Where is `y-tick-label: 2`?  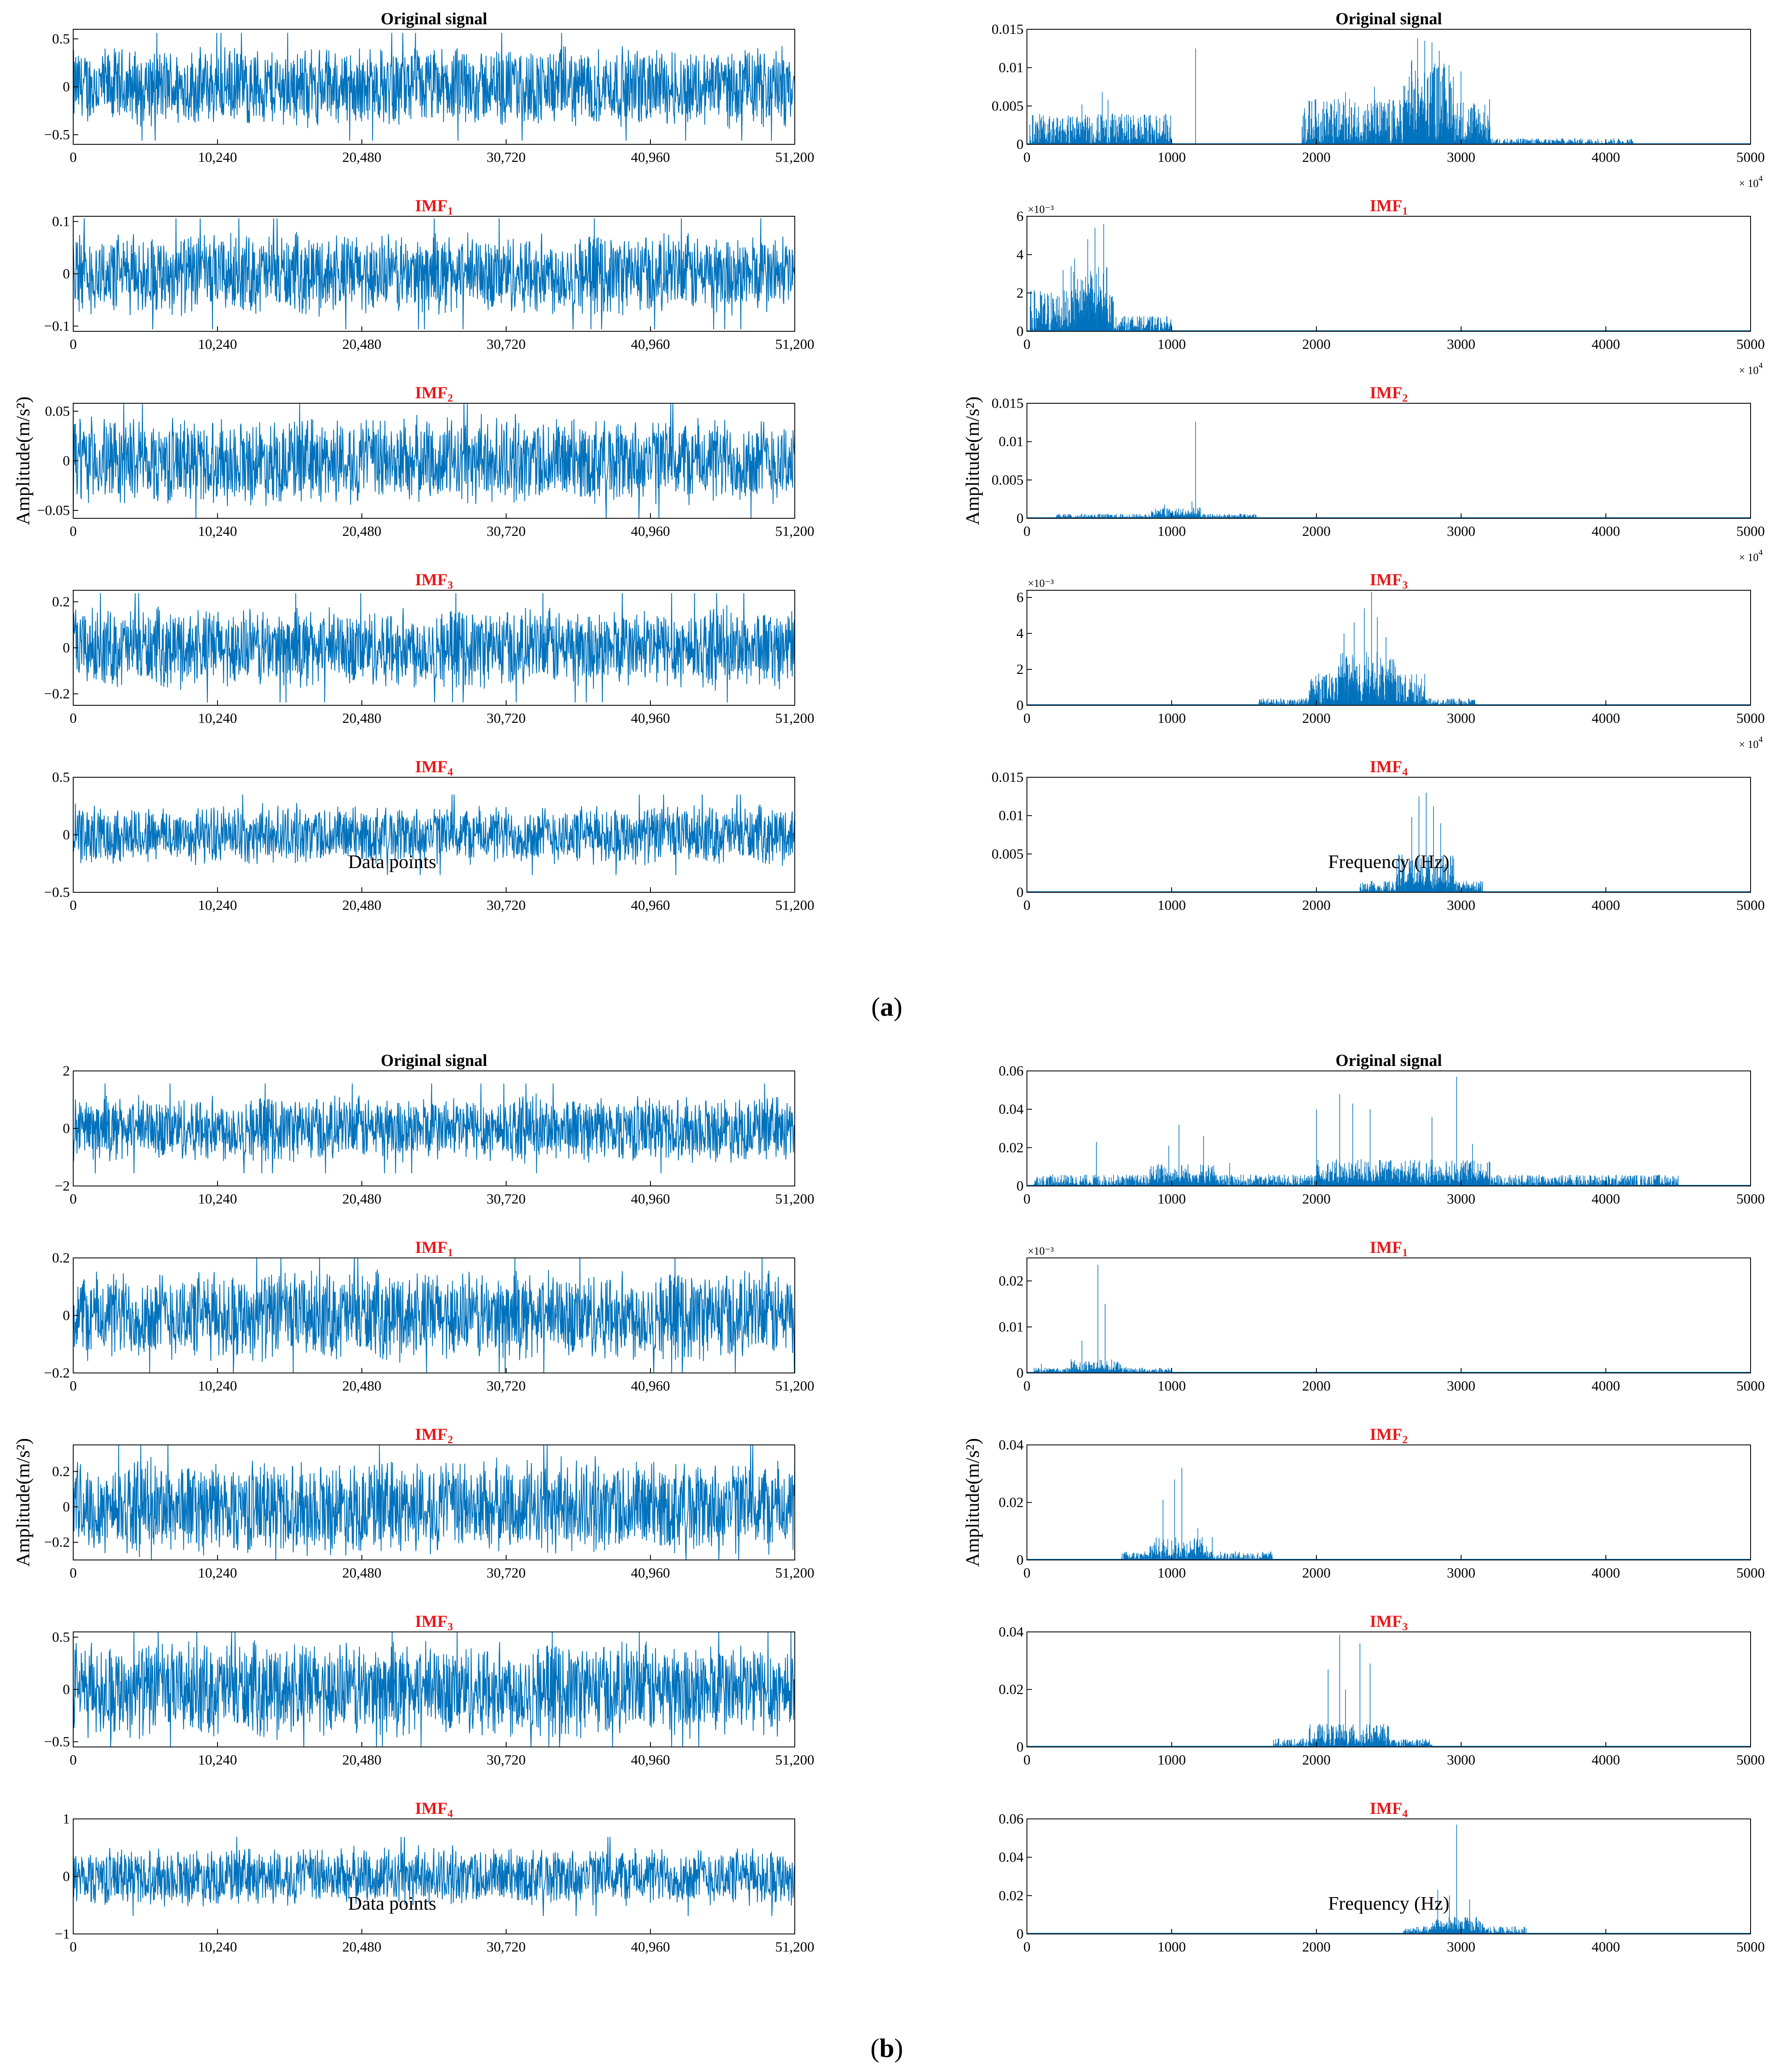
y-tick-label: 2 is located at coordinates (66, 1071).